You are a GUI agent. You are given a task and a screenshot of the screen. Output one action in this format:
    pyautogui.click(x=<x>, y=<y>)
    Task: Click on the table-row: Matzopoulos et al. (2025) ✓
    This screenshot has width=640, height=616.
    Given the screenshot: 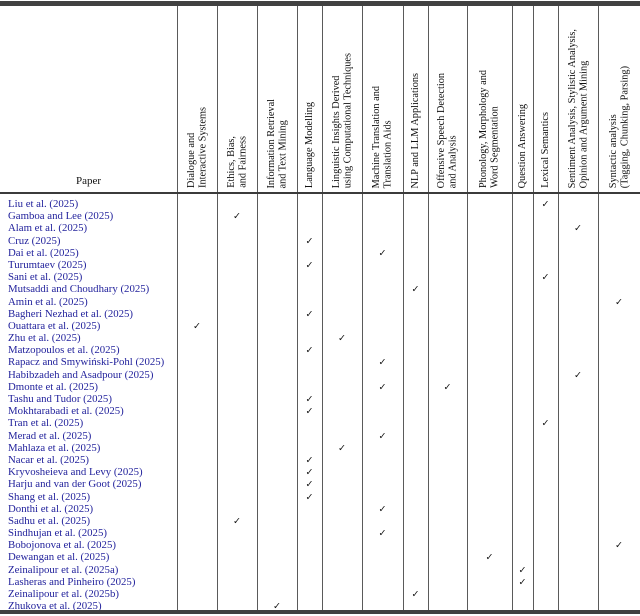 What is the action you would take?
    pyautogui.click(x=320, y=348)
    